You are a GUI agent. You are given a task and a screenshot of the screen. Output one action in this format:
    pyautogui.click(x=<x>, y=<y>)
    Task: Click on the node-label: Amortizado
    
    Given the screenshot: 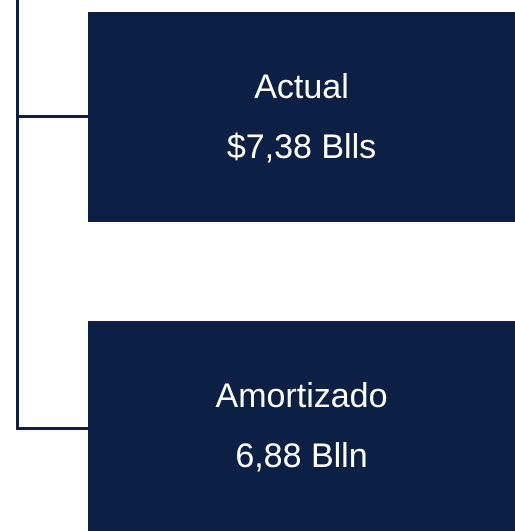 What is the action you would take?
    pyautogui.click(x=301, y=396)
    